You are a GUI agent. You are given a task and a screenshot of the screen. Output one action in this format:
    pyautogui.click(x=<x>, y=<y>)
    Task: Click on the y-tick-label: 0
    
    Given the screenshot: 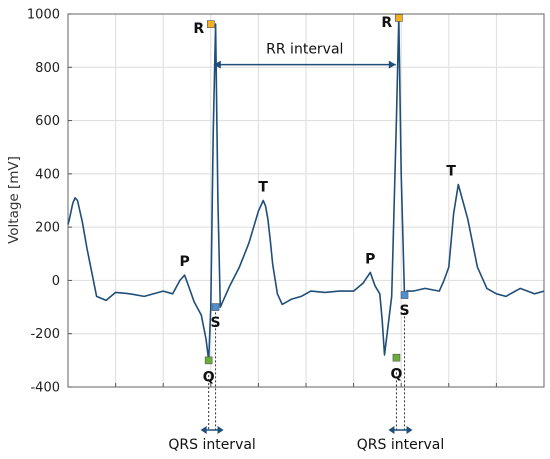 What is the action you would take?
    pyautogui.click(x=56, y=281)
    